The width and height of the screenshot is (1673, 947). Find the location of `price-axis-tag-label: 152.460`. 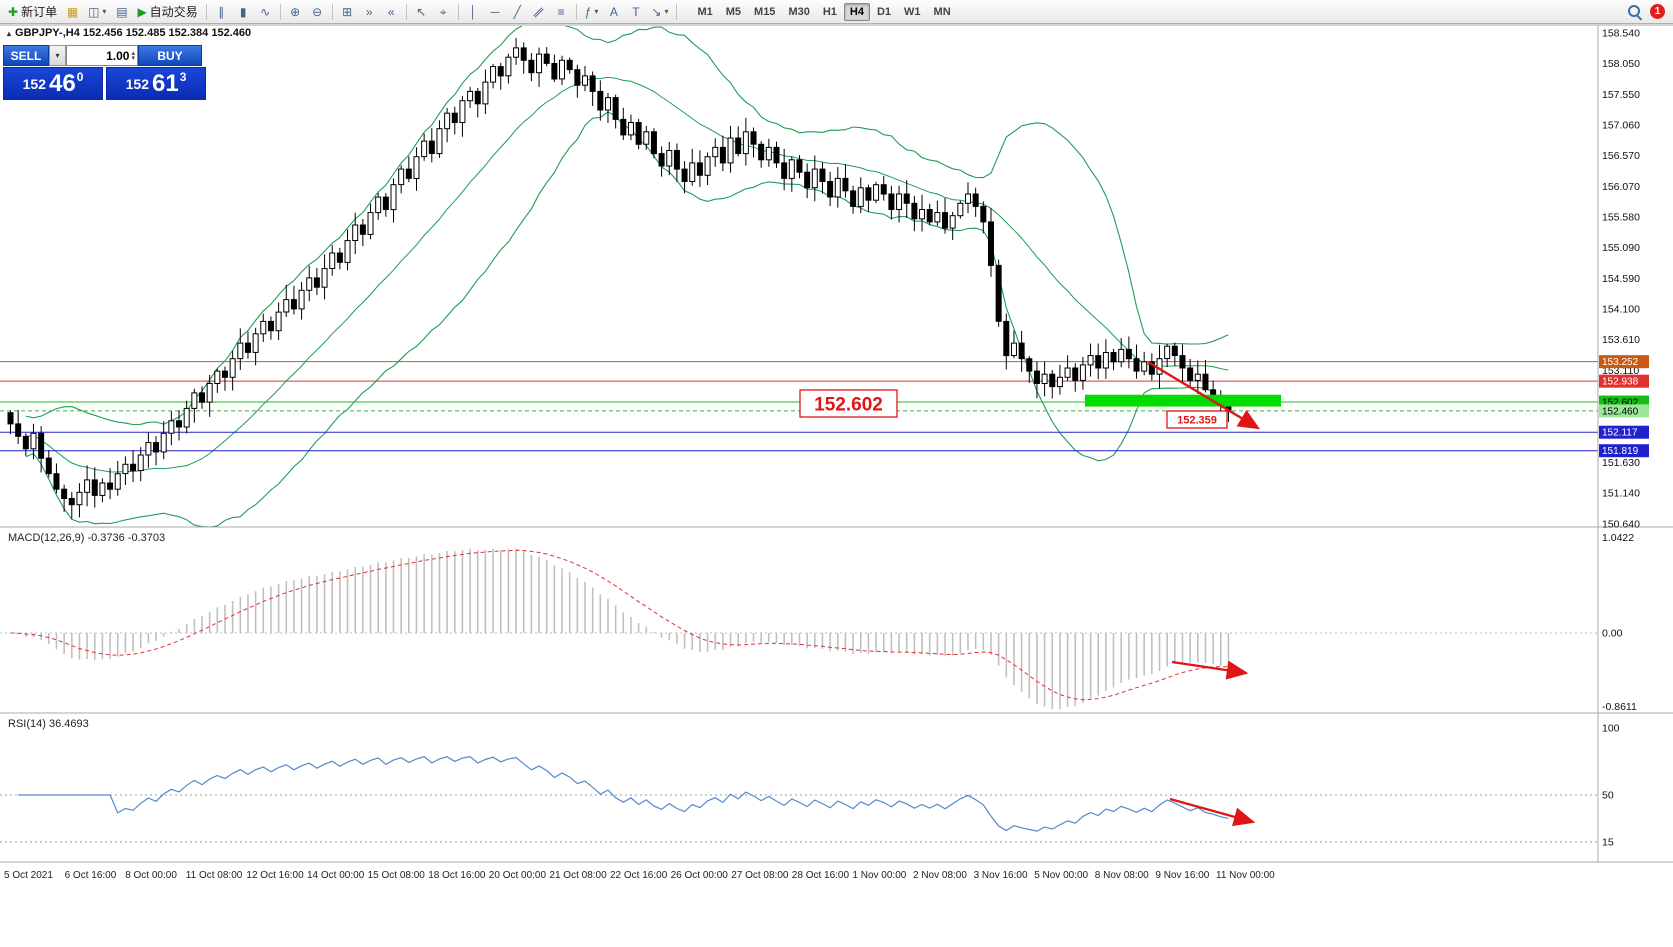

price-axis-tag-label: 152.460 is located at coordinates (1620, 411).